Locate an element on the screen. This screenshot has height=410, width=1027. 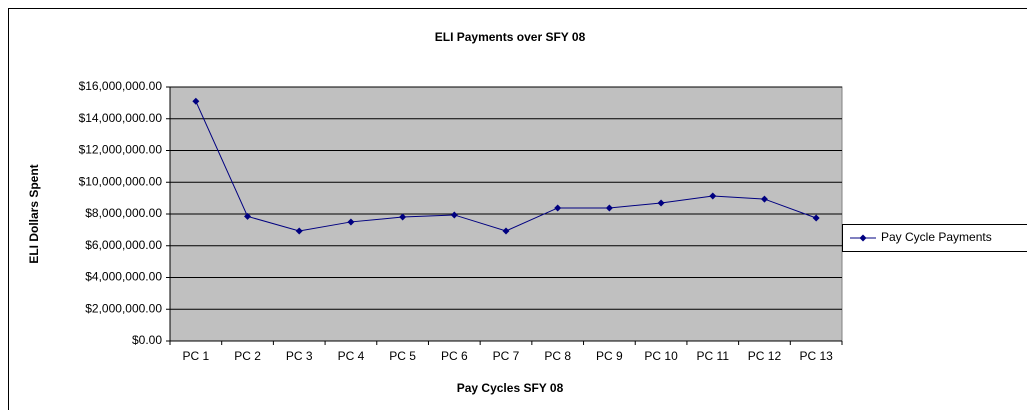
x-tick-label: PC 5 is located at coordinates (402, 356).